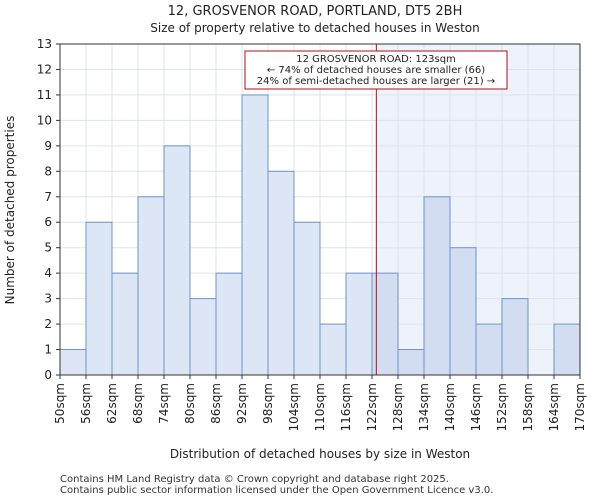 The width and height of the screenshot is (600, 500). Describe the element at coordinates (346, 407) in the screenshot. I see `x-tick-label: 116sqm` at that location.